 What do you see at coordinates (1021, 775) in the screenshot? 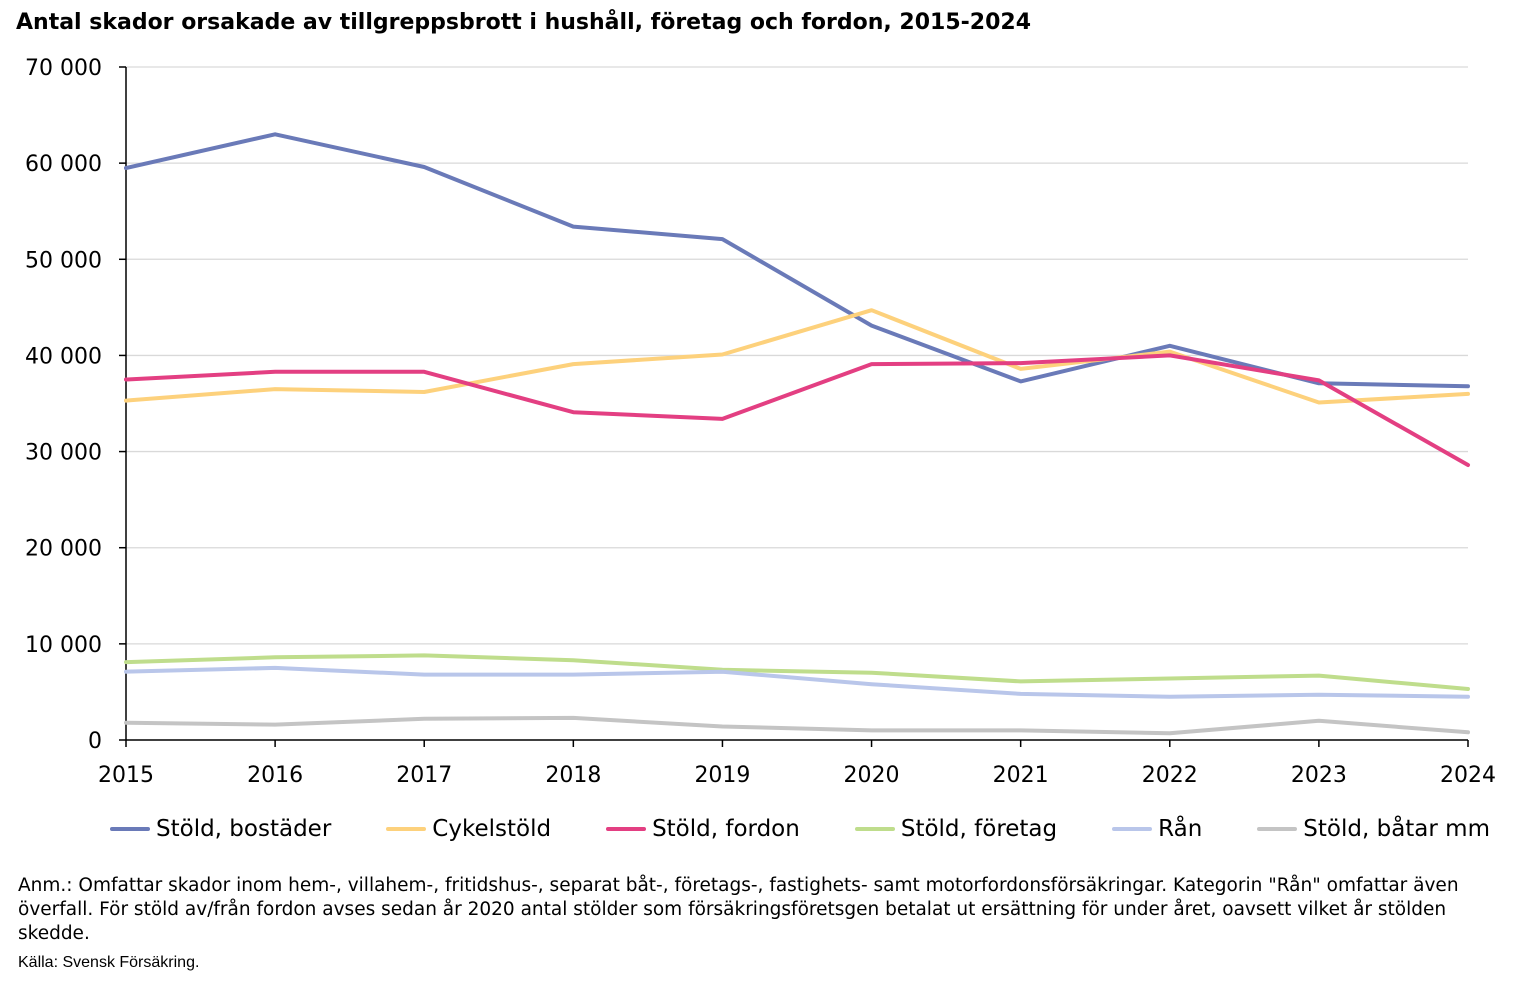
I see `x-tick-label: 2021` at bounding box center [1021, 775].